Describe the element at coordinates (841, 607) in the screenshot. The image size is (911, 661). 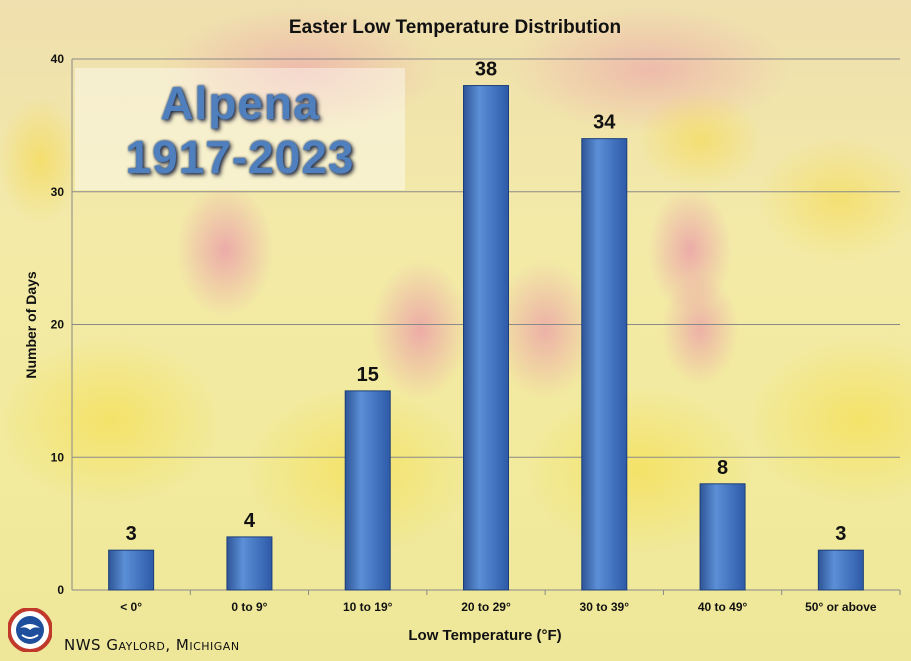
I see `x-tick-label: 50° or above` at that location.